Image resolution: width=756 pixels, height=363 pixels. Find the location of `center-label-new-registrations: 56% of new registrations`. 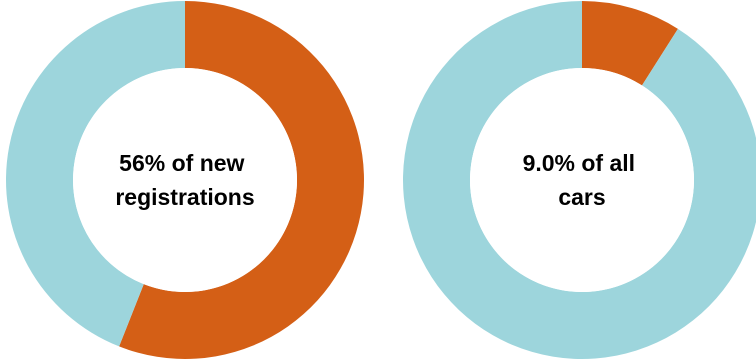

center-label-new-registrations: 56% of new registrations is located at coordinates (184, 180).